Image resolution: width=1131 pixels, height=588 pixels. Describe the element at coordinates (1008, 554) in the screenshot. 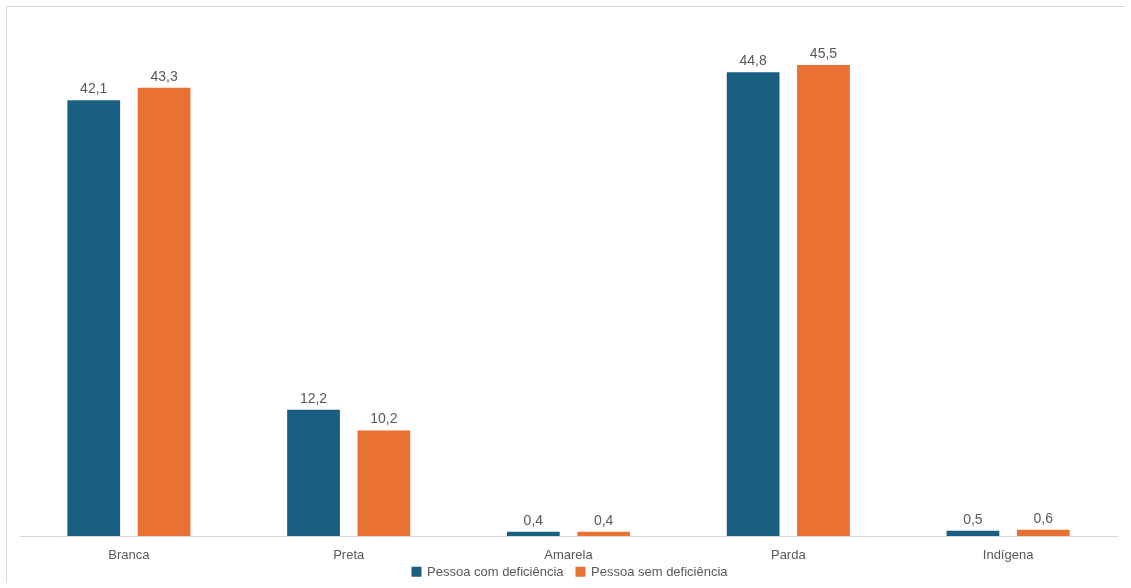

I see `x-tick-label: Indígena` at that location.